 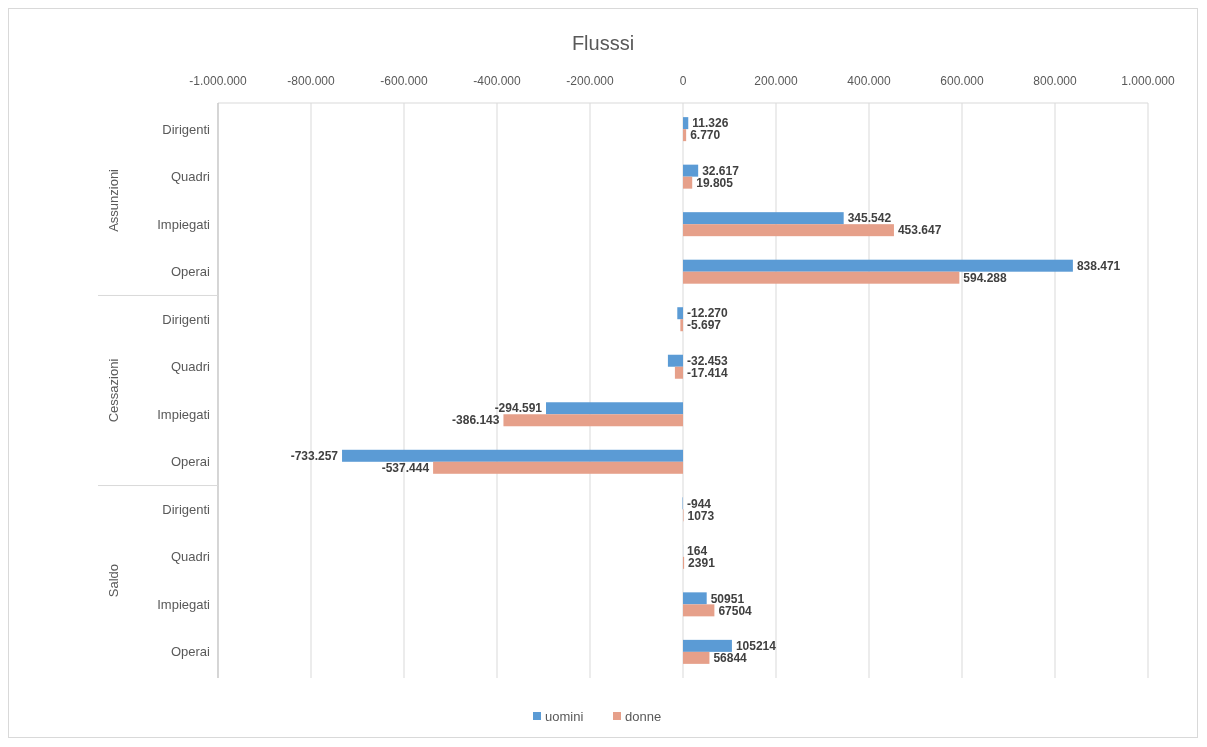 I want to click on text: Saldo, so click(x=113, y=580).